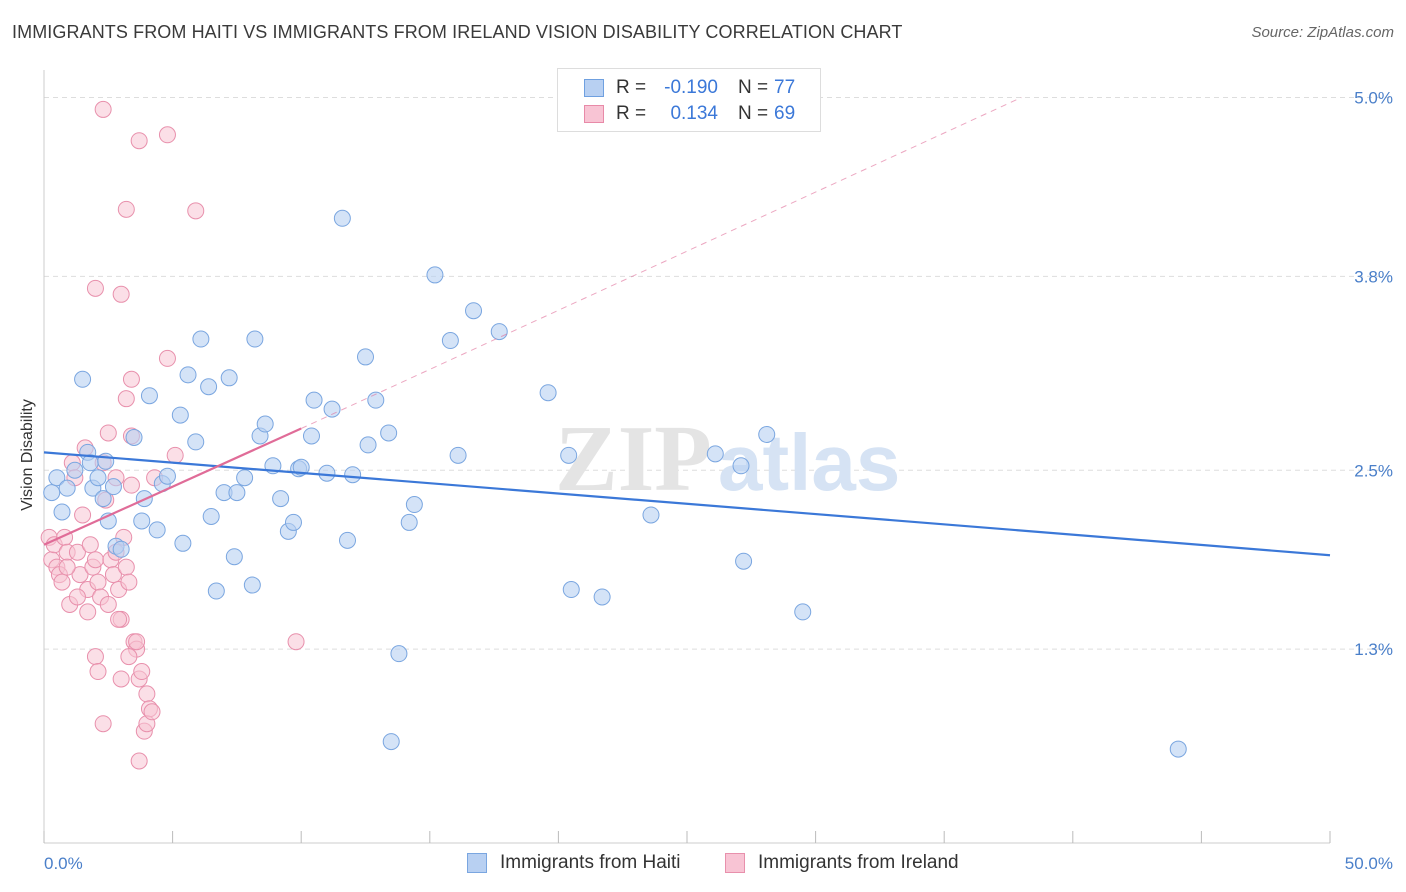 This screenshot has height=892, width=1406. I want to click on y-axis-label: Vision Disability, so click(27, 455).